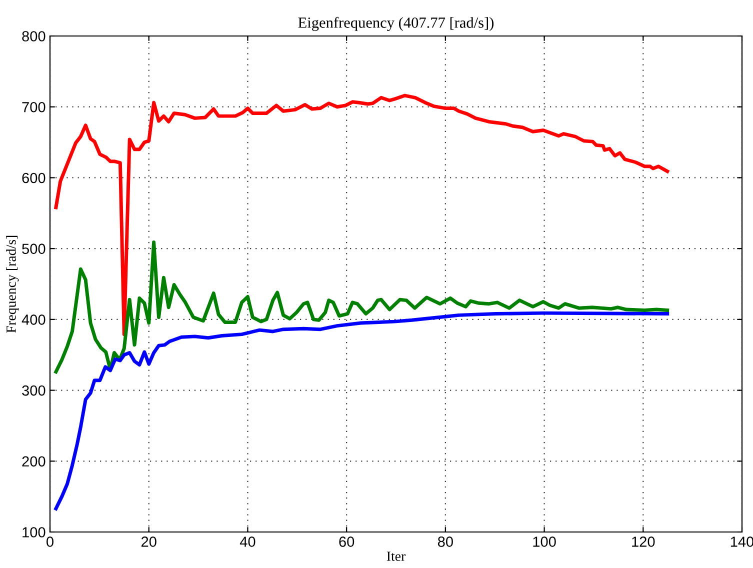  What do you see at coordinates (346, 541) in the screenshot?
I see `x-tick-label: 60` at bounding box center [346, 541].